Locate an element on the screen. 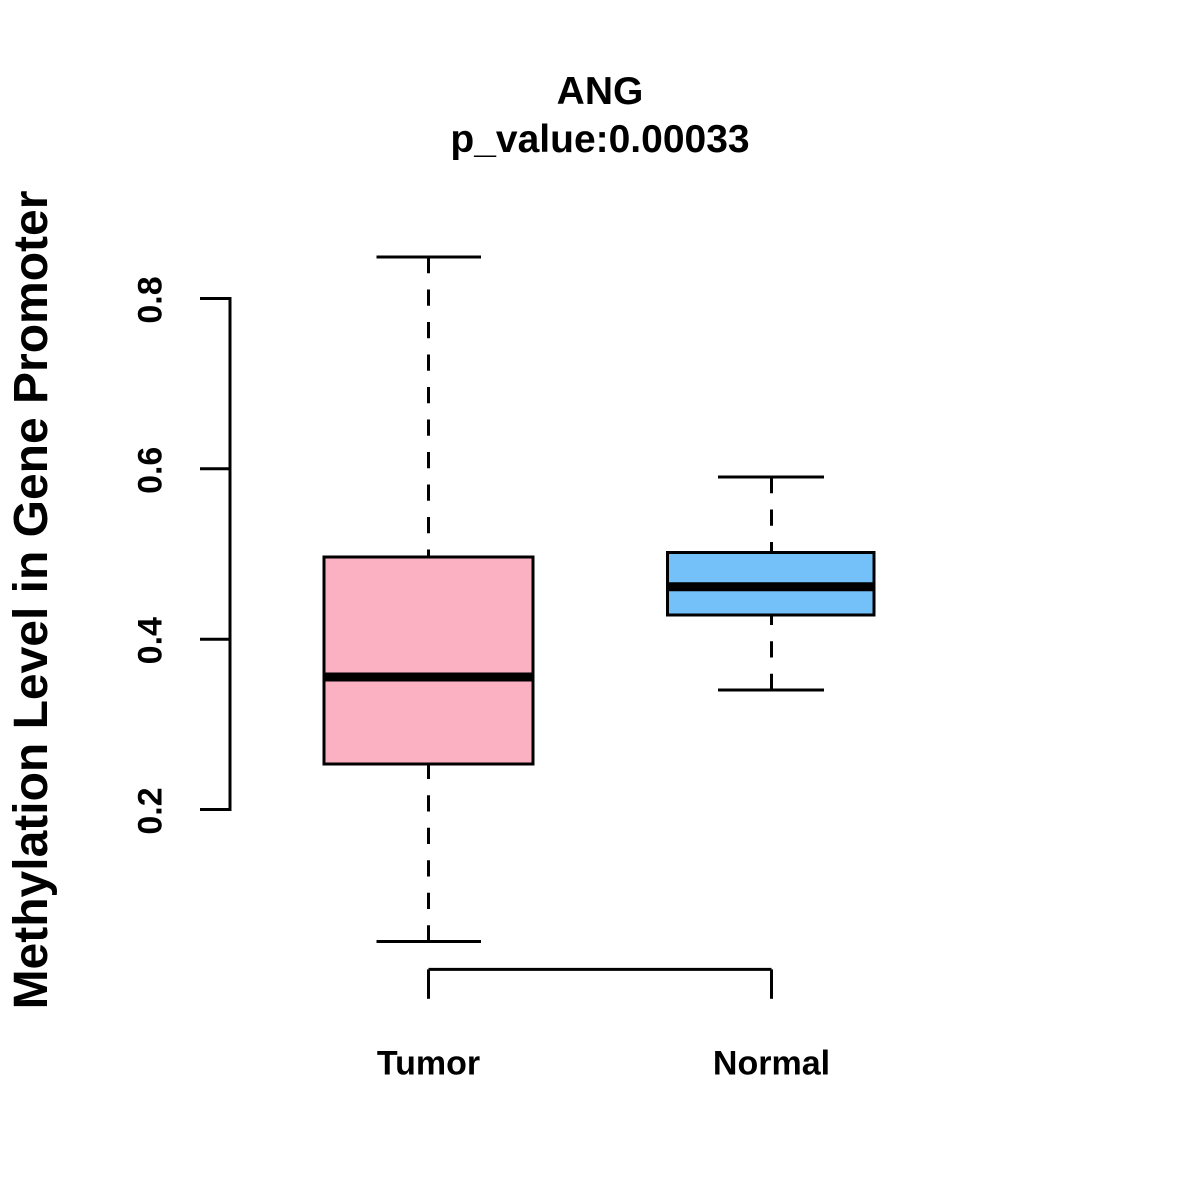  svg-text: Tumor is located at coordinates (428, 1064).